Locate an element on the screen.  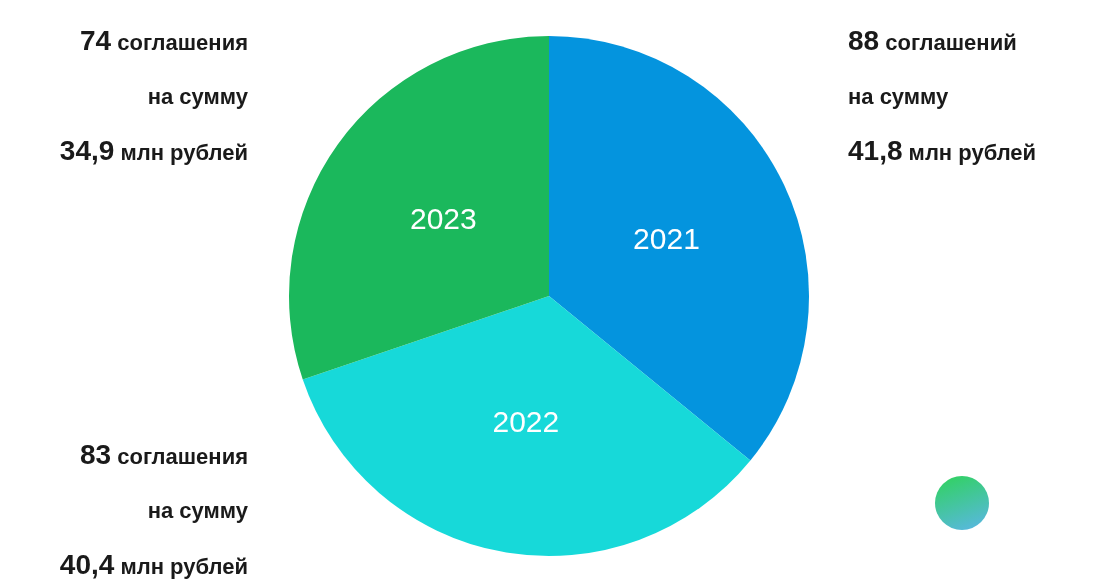
slice-label: 2021 is located at coordinates (666, 238).